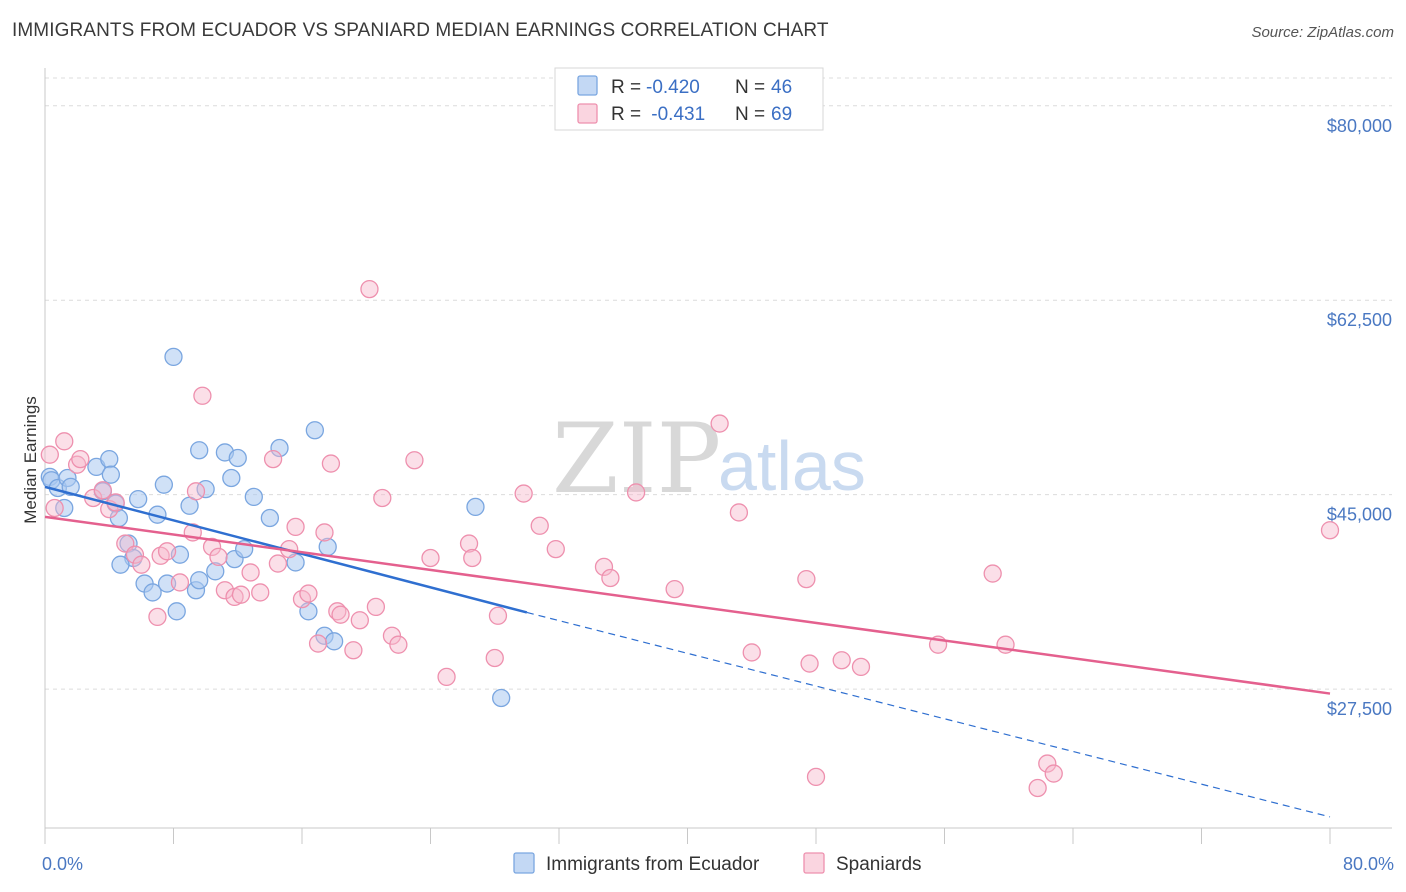 This screenshot has width=1406, height=892. I want to click on x-tick-labels: 0.0% 80.0%, so click(718, 864).